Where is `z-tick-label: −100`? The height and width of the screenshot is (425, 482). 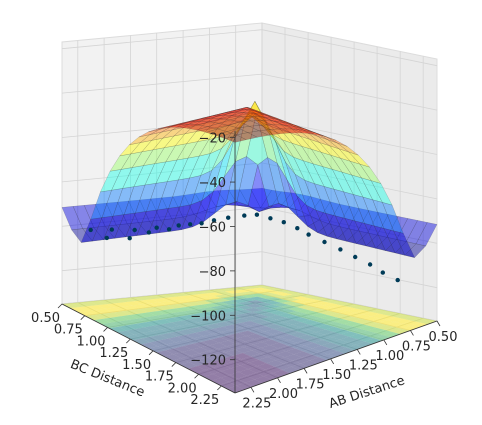
z-tick-label: −100 is located at coordinates (208, 316).